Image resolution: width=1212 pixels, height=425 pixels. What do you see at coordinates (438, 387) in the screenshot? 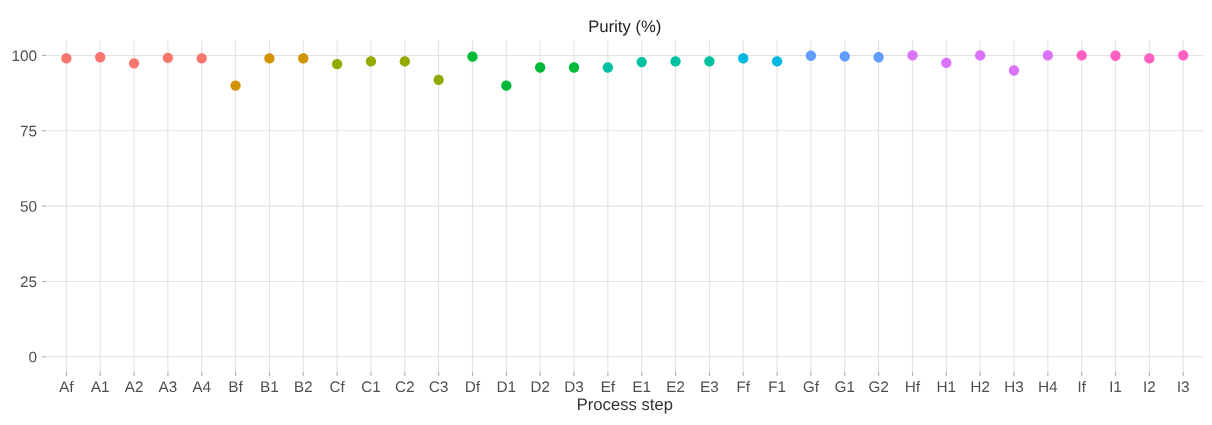
I see `x-tick-label: C3` at bounding box center [438, 387].